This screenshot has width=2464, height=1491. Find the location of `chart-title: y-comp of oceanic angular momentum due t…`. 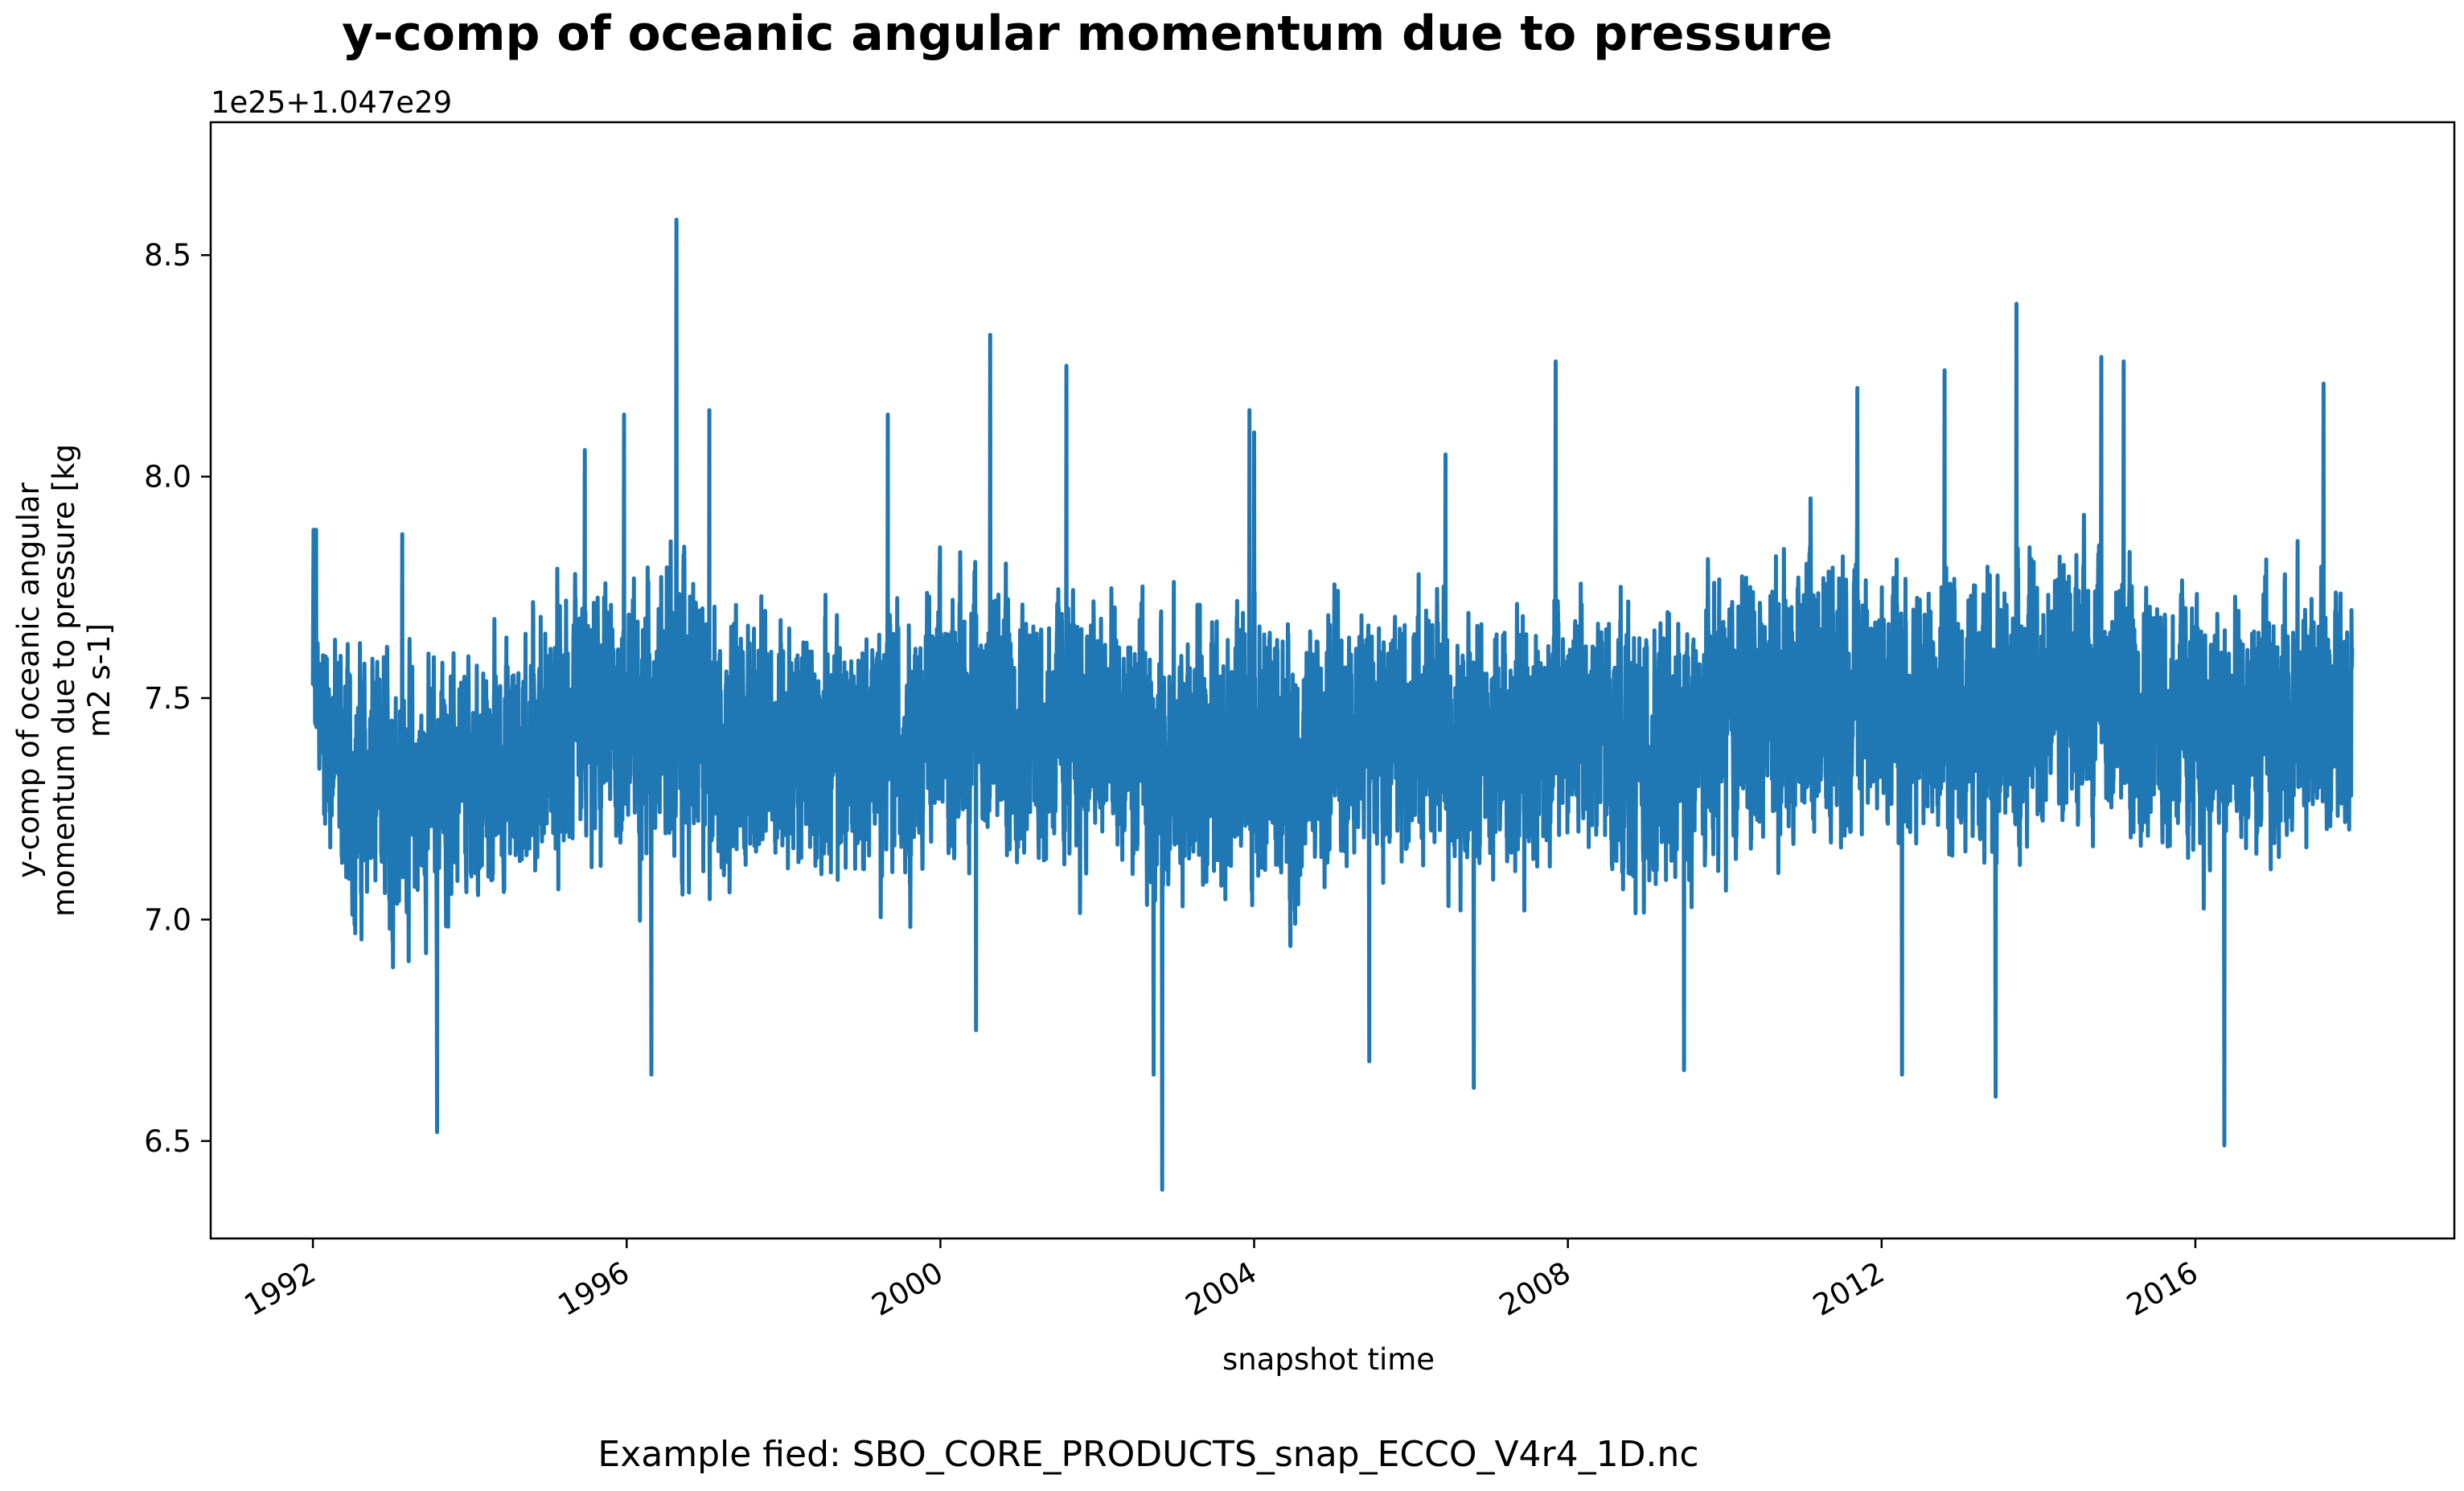

chart-title: y-comp of oceanic angular momentum due t… is located at coordinates (1087, 34).